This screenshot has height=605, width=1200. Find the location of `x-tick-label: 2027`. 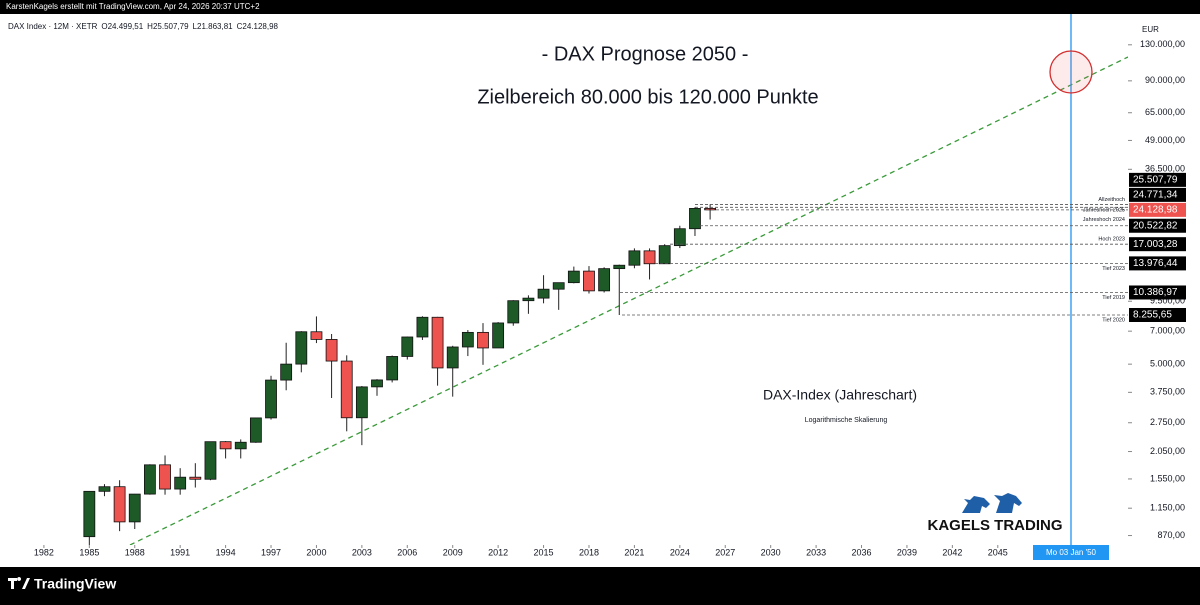

x-tick-label: 2027 is located at coordinates (725, 552).